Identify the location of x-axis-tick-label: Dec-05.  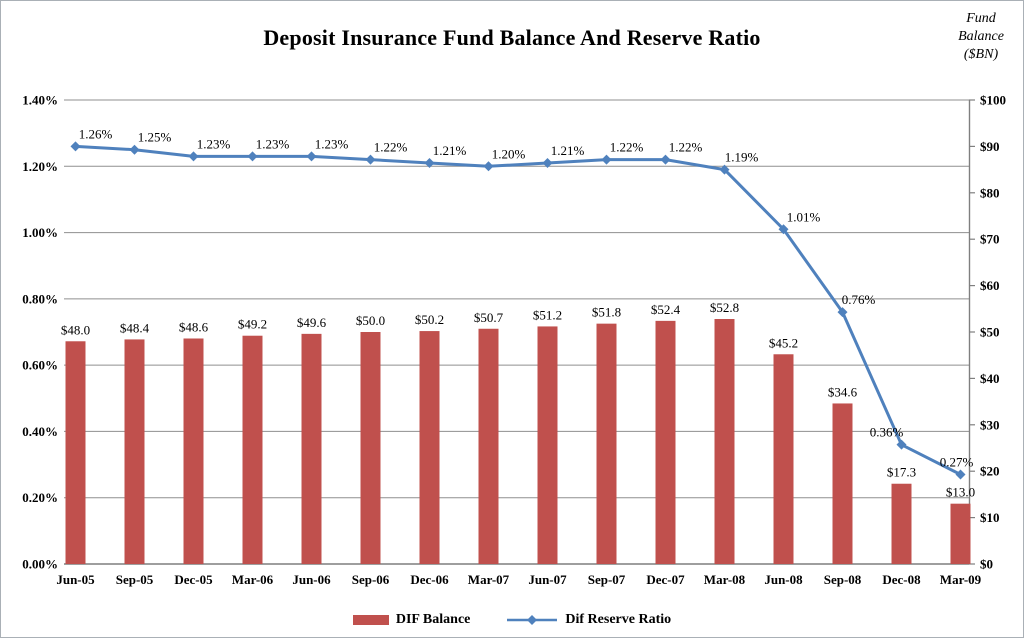
(193, 579).